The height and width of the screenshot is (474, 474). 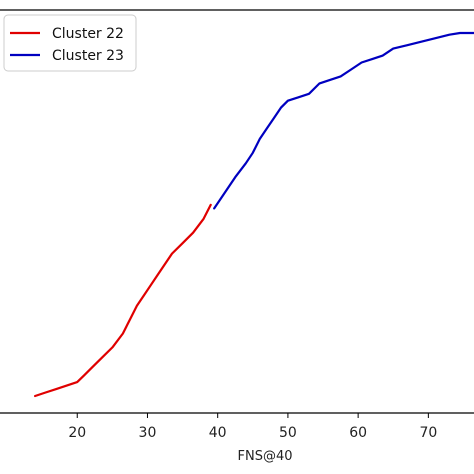 I want to click on x-tick-label: 50, so click(x=288, y=433).